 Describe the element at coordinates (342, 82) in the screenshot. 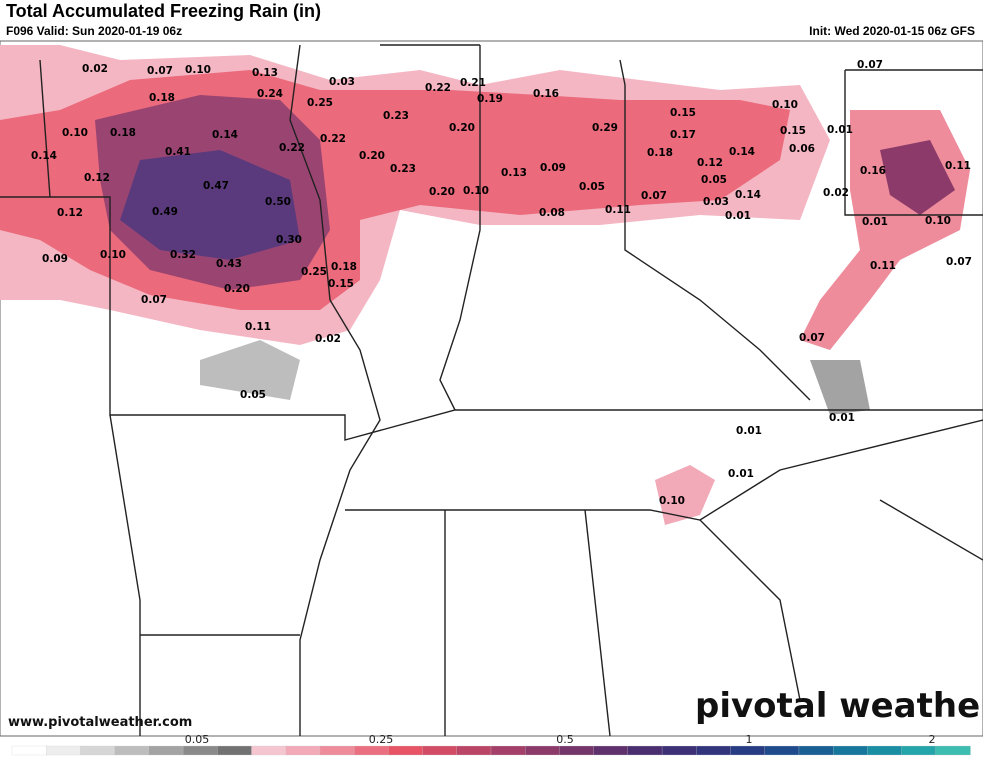

I see `map-value-label: 0.03` at that location.